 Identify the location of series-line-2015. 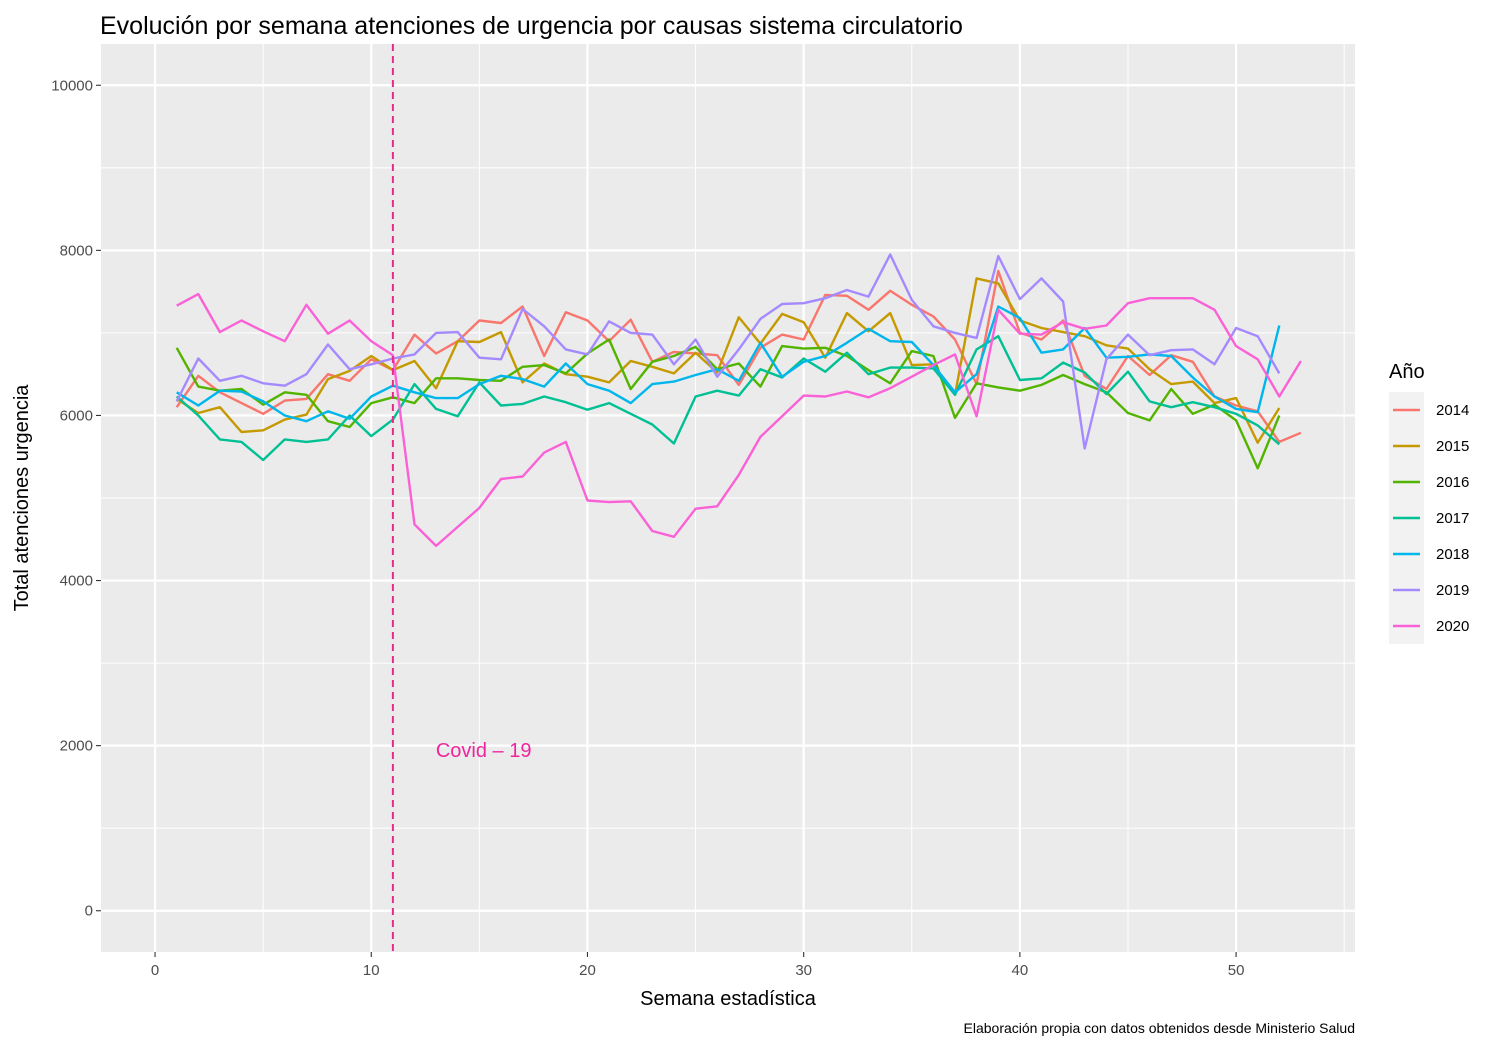
(728, 360).